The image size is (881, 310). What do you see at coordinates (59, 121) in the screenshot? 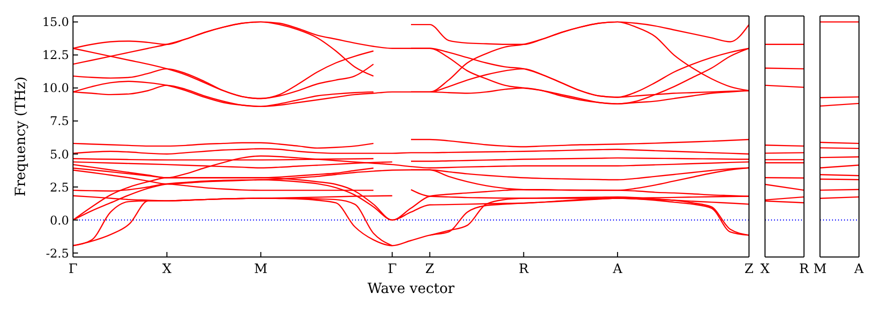
I see `y-tick-label: 7.5` at bounding box center [59, 121].